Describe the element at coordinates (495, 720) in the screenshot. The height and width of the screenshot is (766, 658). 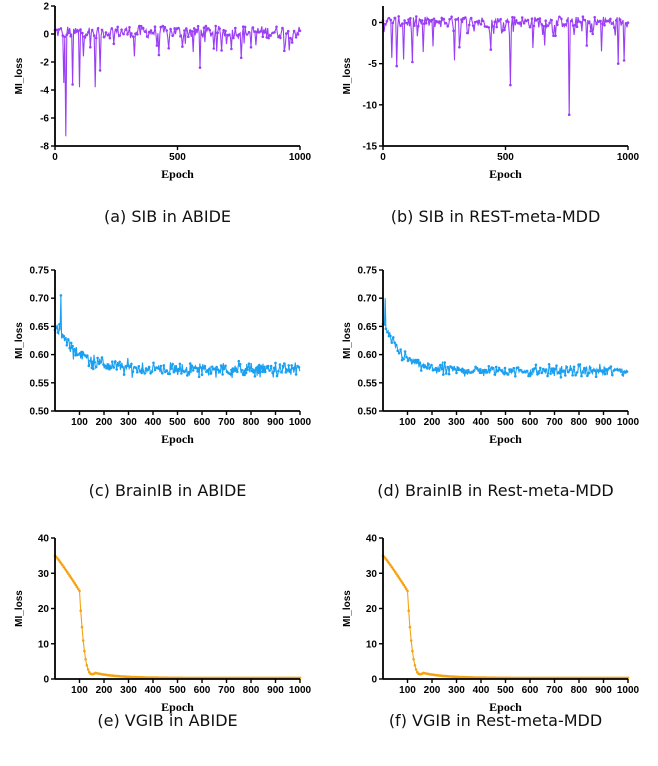
I see `subplot-caption: (f) VGIB in Rest-meta-MDD` at that location.